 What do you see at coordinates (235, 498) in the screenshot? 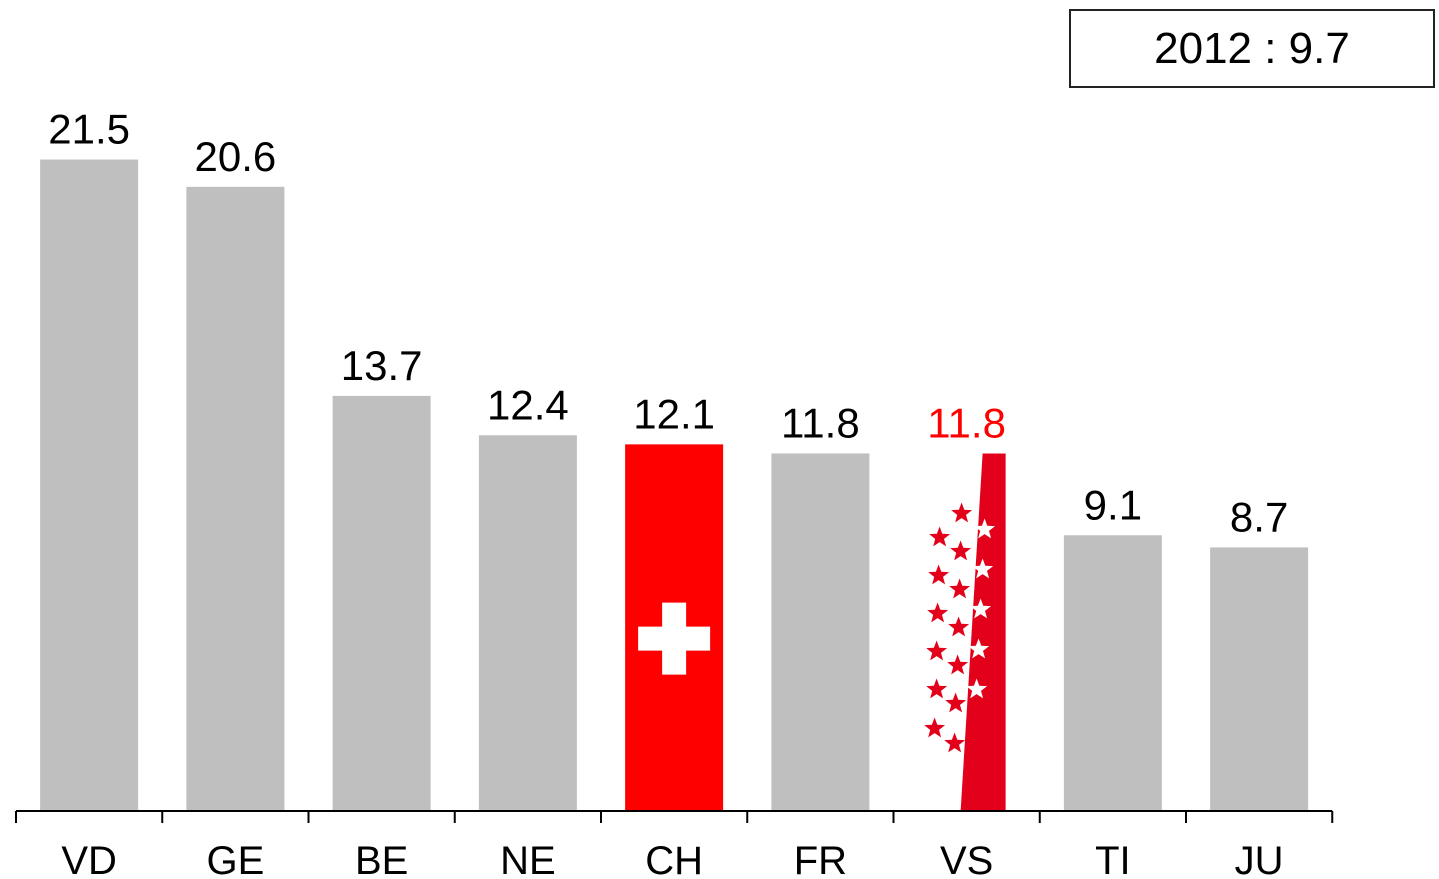
I see `bar-ge` at bounding box center [235, 498].